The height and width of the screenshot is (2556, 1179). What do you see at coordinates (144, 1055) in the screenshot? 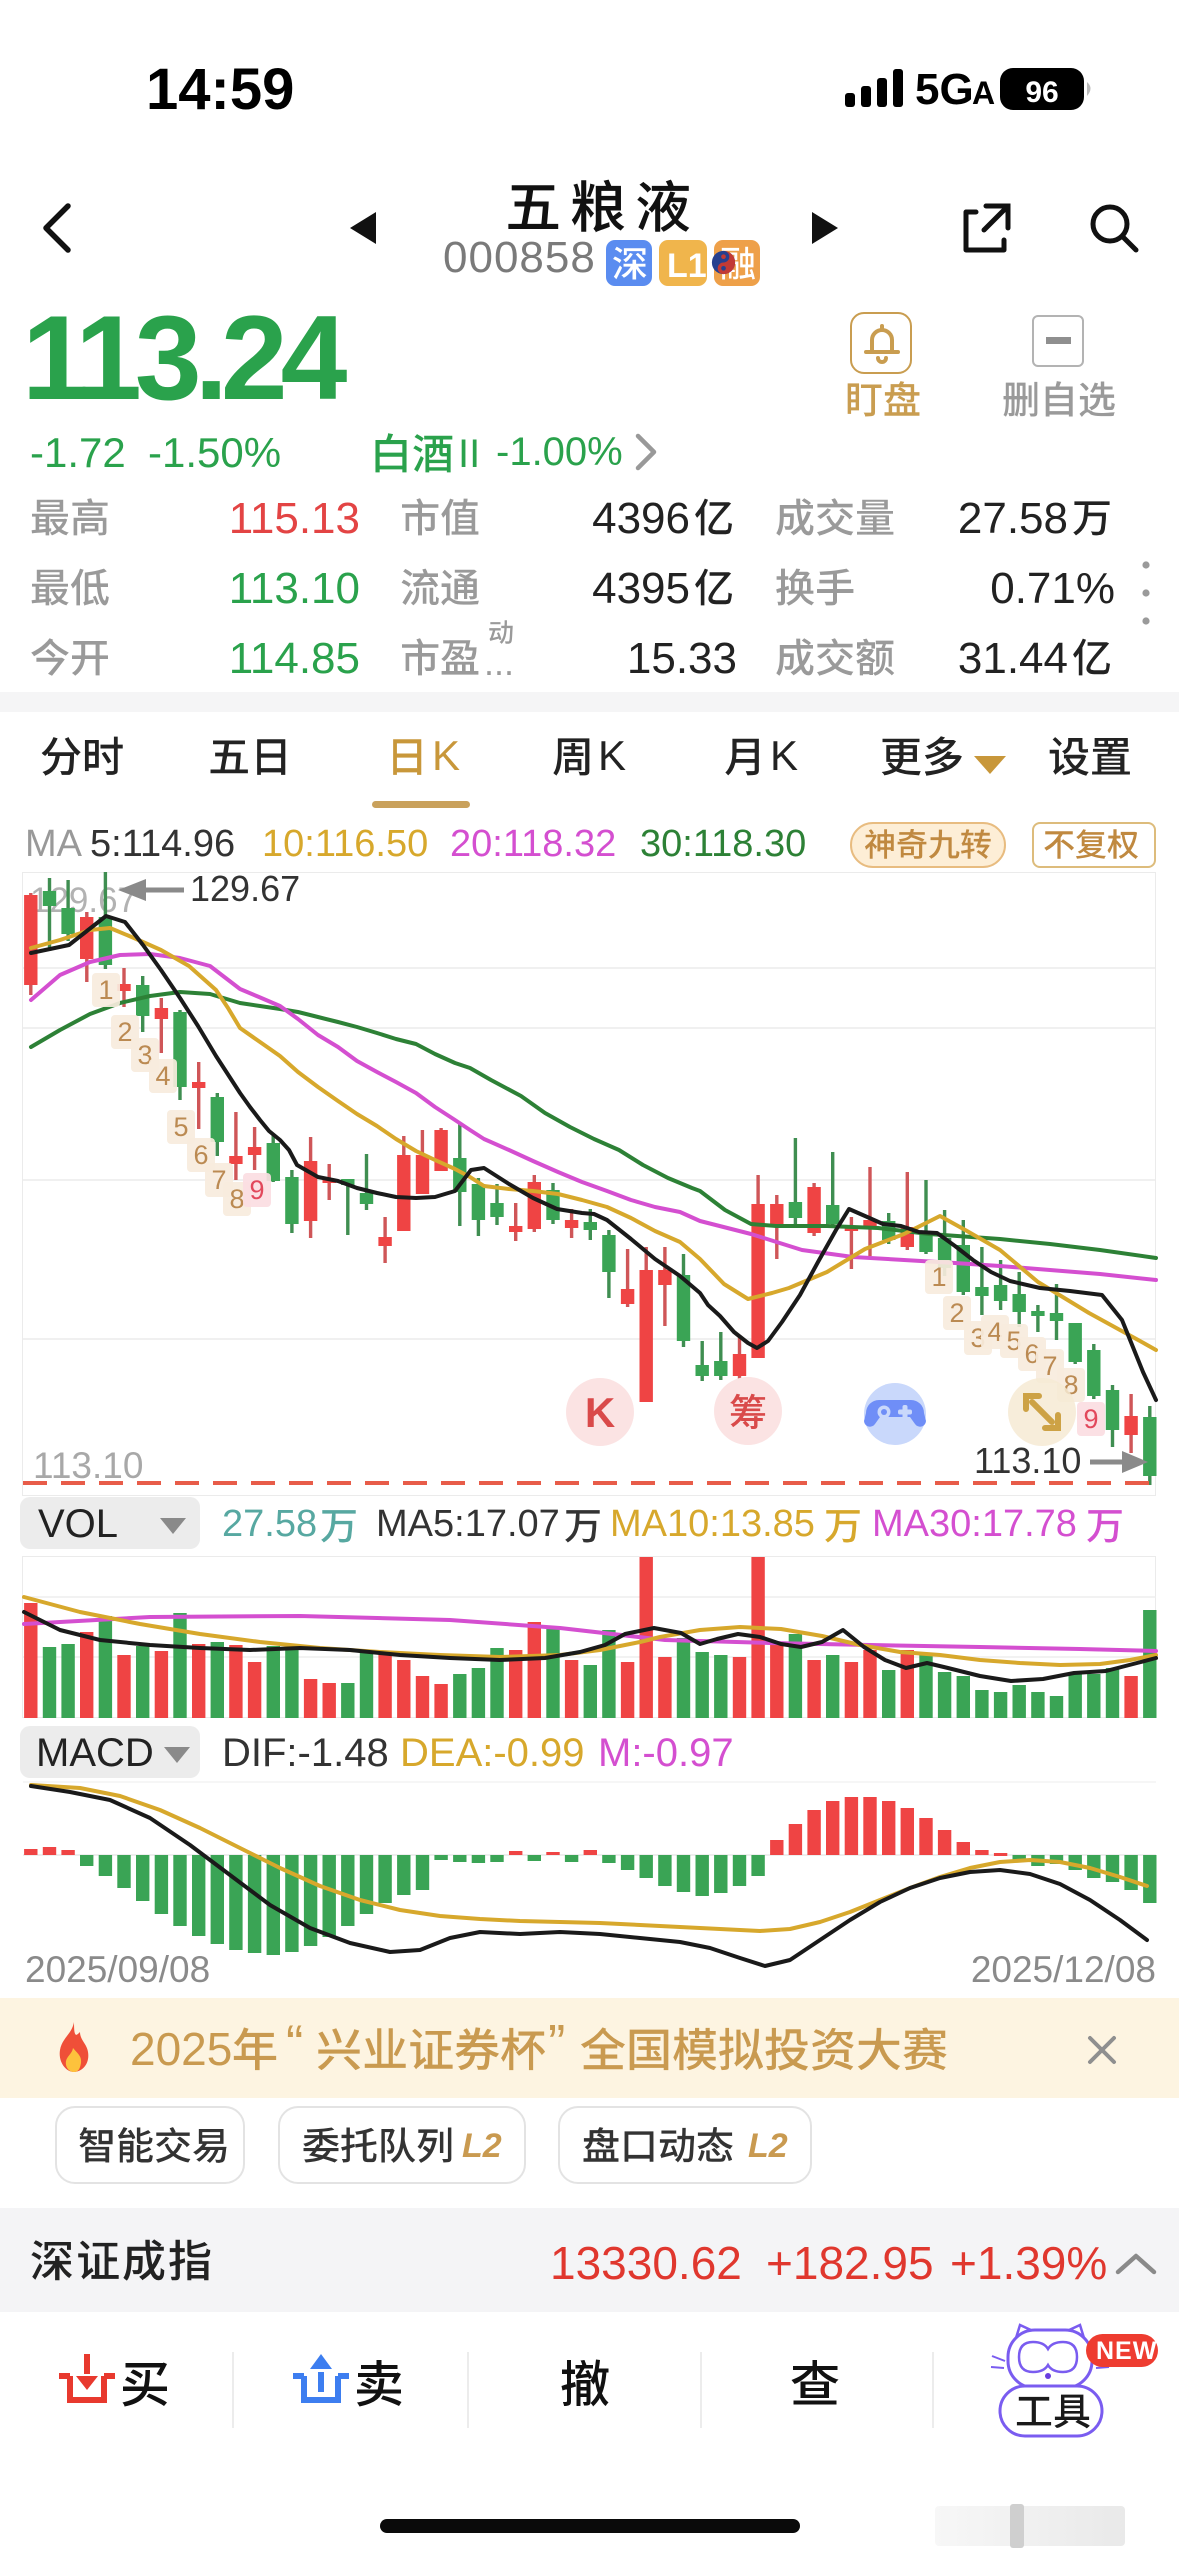
I see `svg-text: 3` at bounding box center [144, 1055].